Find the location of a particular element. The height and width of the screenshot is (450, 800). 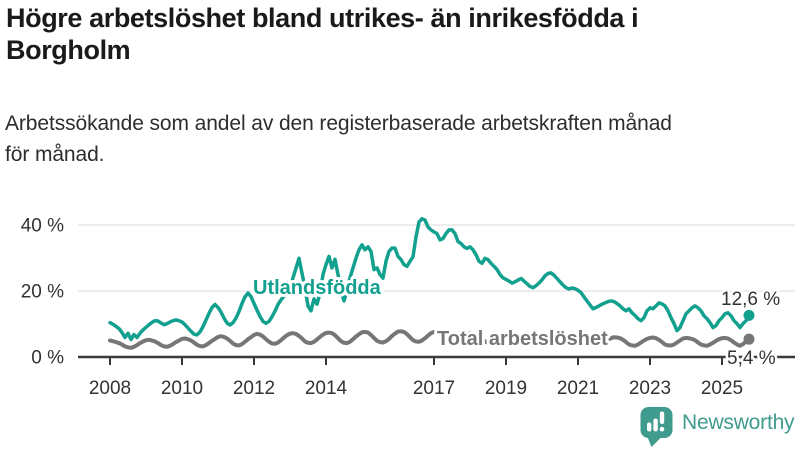

logo-bar-small is located at coordinates (649, 427).